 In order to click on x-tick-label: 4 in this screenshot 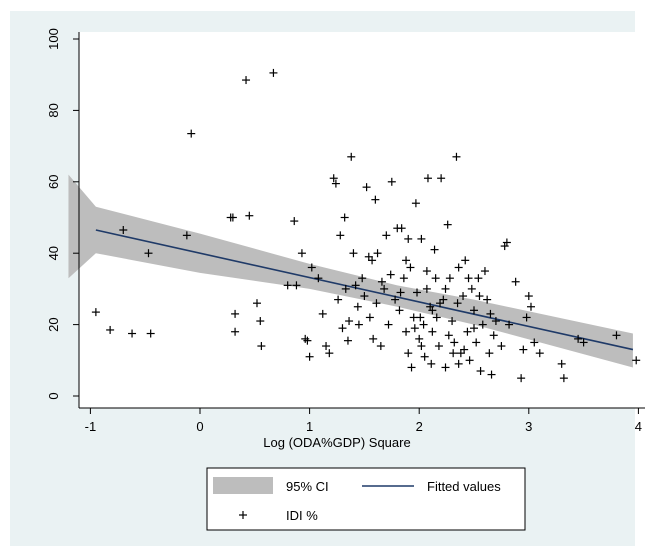, I will do `click(638, 426)`.